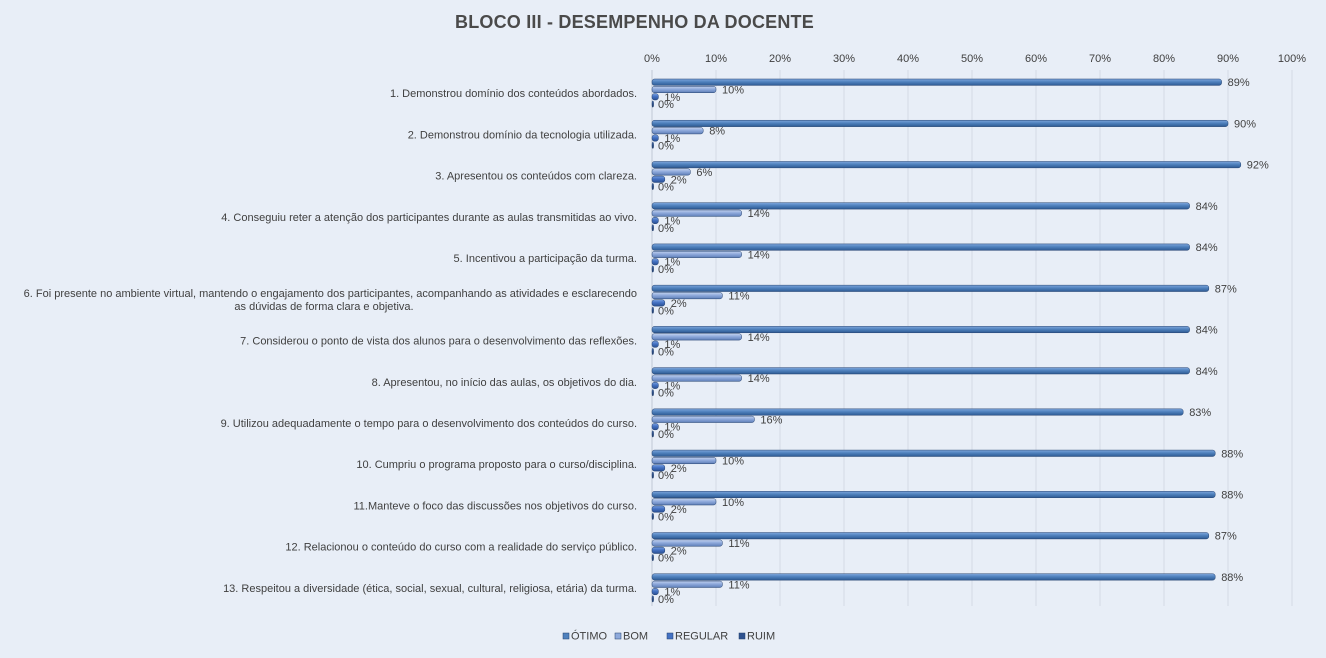  Describe the element at coordinates (545, 259) in the screenshot. I see `category-label: 5. Incentivou a participação da turma.` at that location.